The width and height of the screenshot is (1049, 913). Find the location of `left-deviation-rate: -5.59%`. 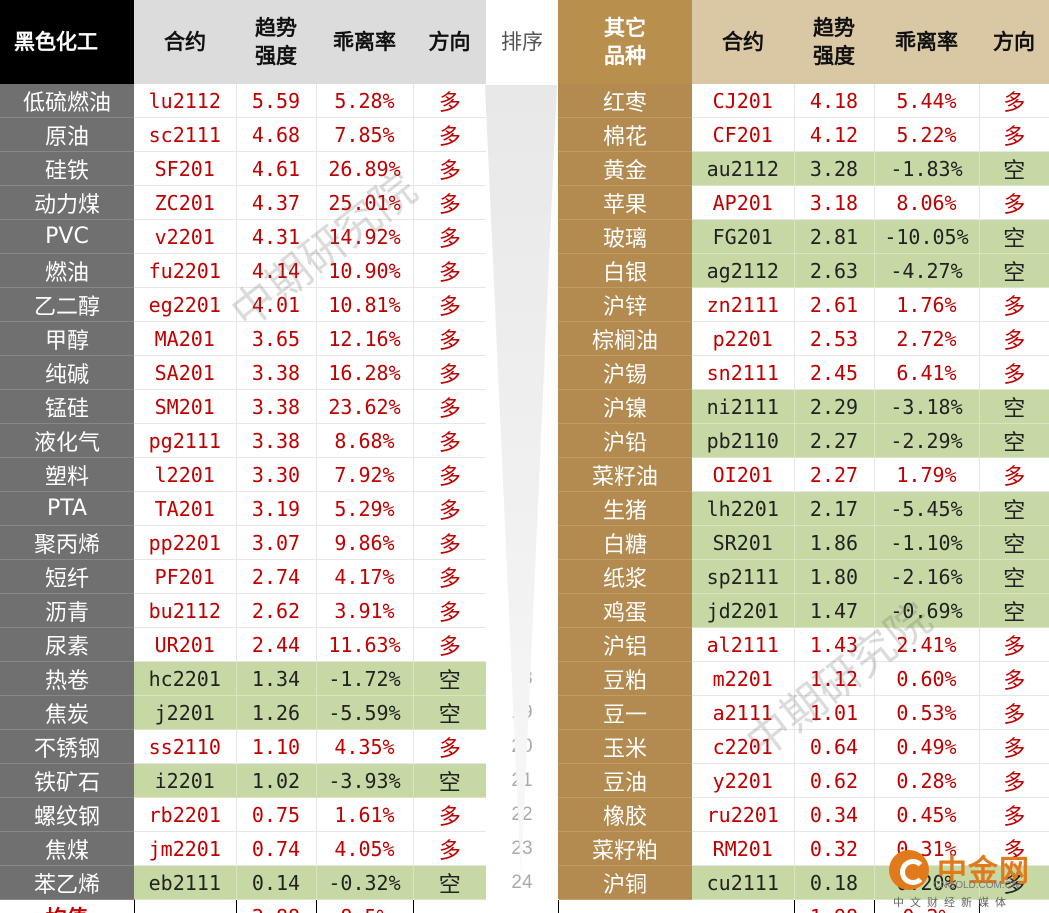

left-deviation-rate: -5.59% is located at coordinates (365, 712).